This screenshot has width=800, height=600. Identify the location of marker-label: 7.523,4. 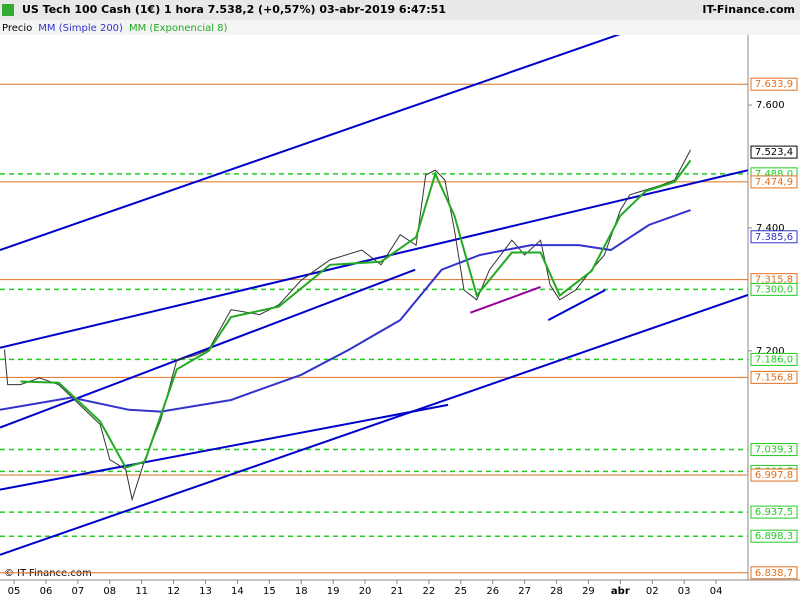
(774, 152).